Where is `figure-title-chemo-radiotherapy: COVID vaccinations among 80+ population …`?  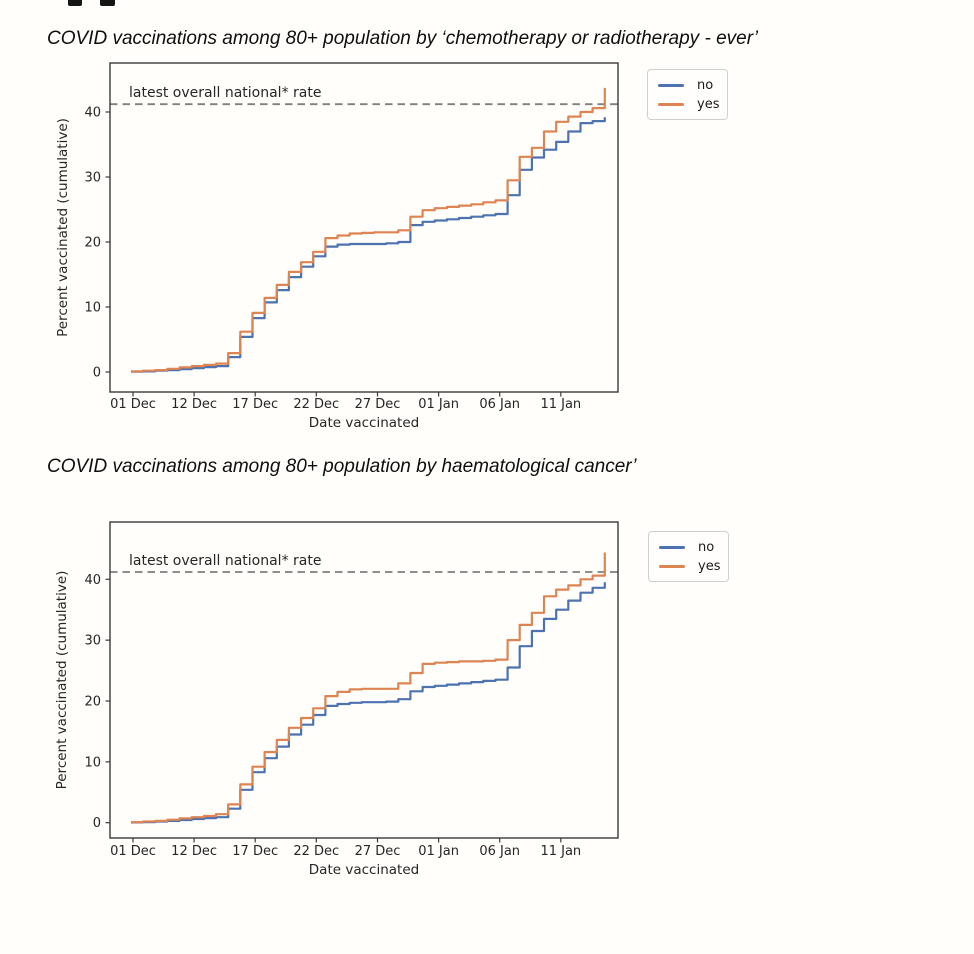 figure-title-chemo-radiotherapy: COVID vaccinations among 80+ population … is located at coordinates (402, 38).